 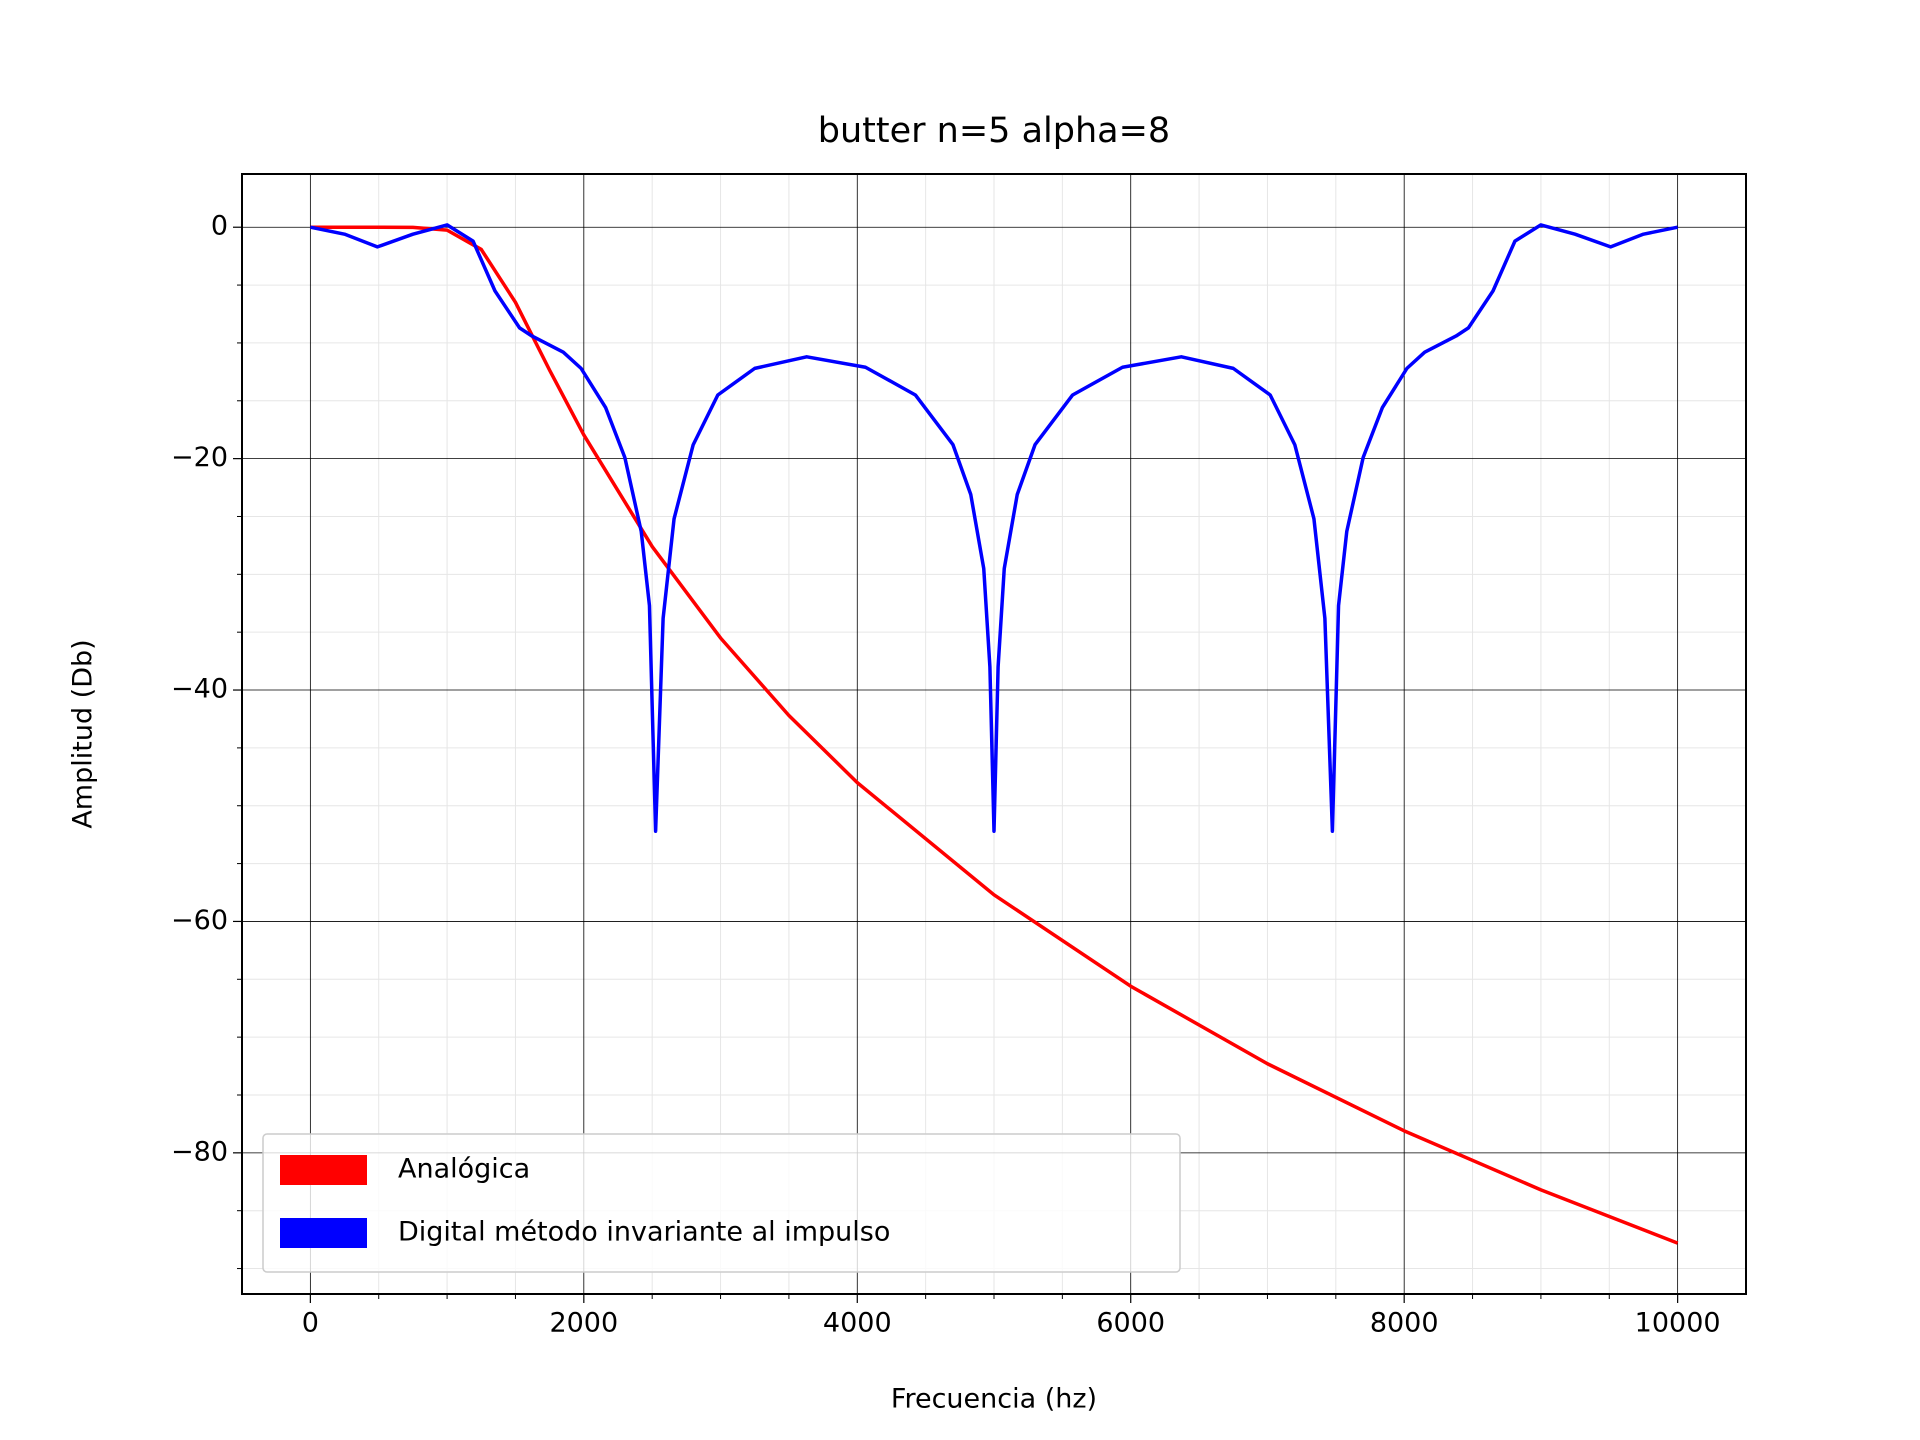 What do you see at coordinates (199, 457) in the screenshot?
I see `y-tick-label: −20` at bounding box center [199, 457].